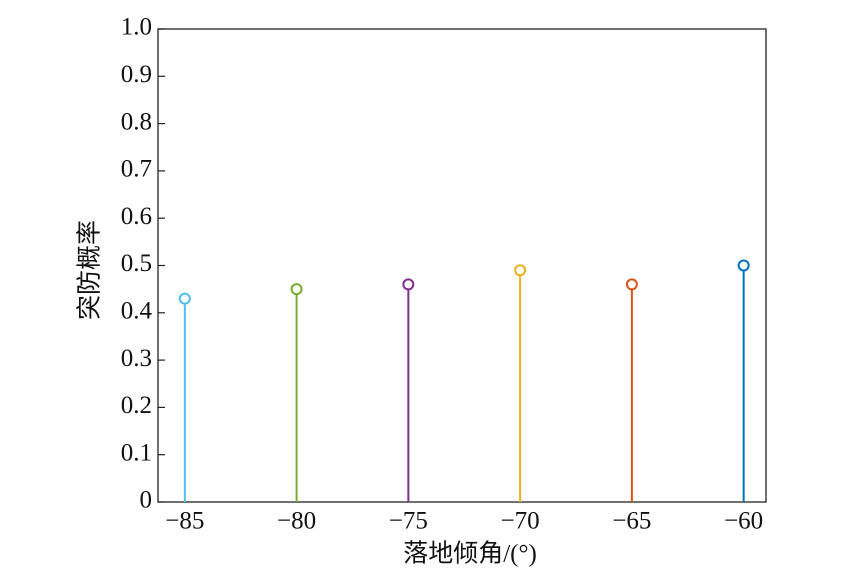 This screenshot has height=577, width=850. I want to click on x-tick-label: −80, so click(296, 521).